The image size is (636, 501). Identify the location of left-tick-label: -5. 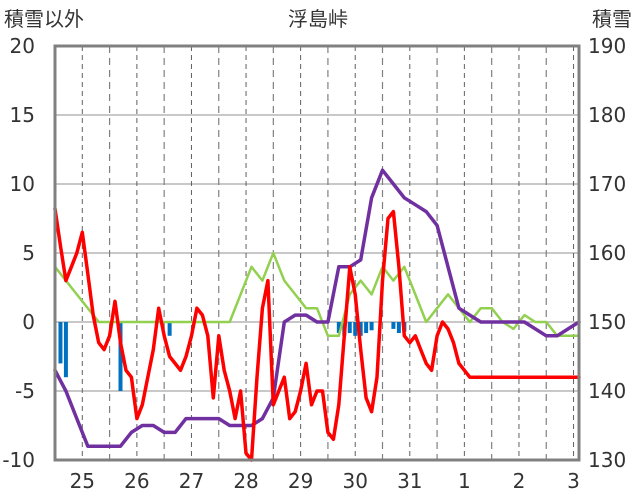
(25, 391).